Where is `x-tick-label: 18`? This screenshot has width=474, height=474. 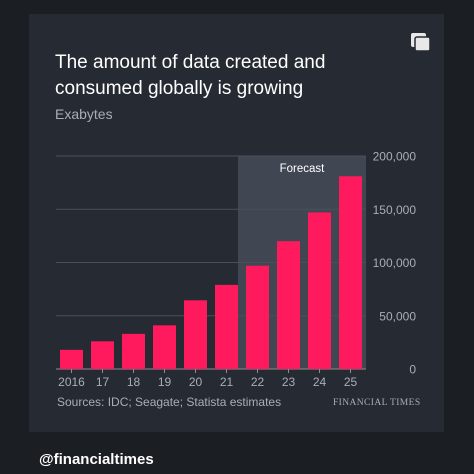
x-tick-label: 18 is located at coordinates (134, 382).